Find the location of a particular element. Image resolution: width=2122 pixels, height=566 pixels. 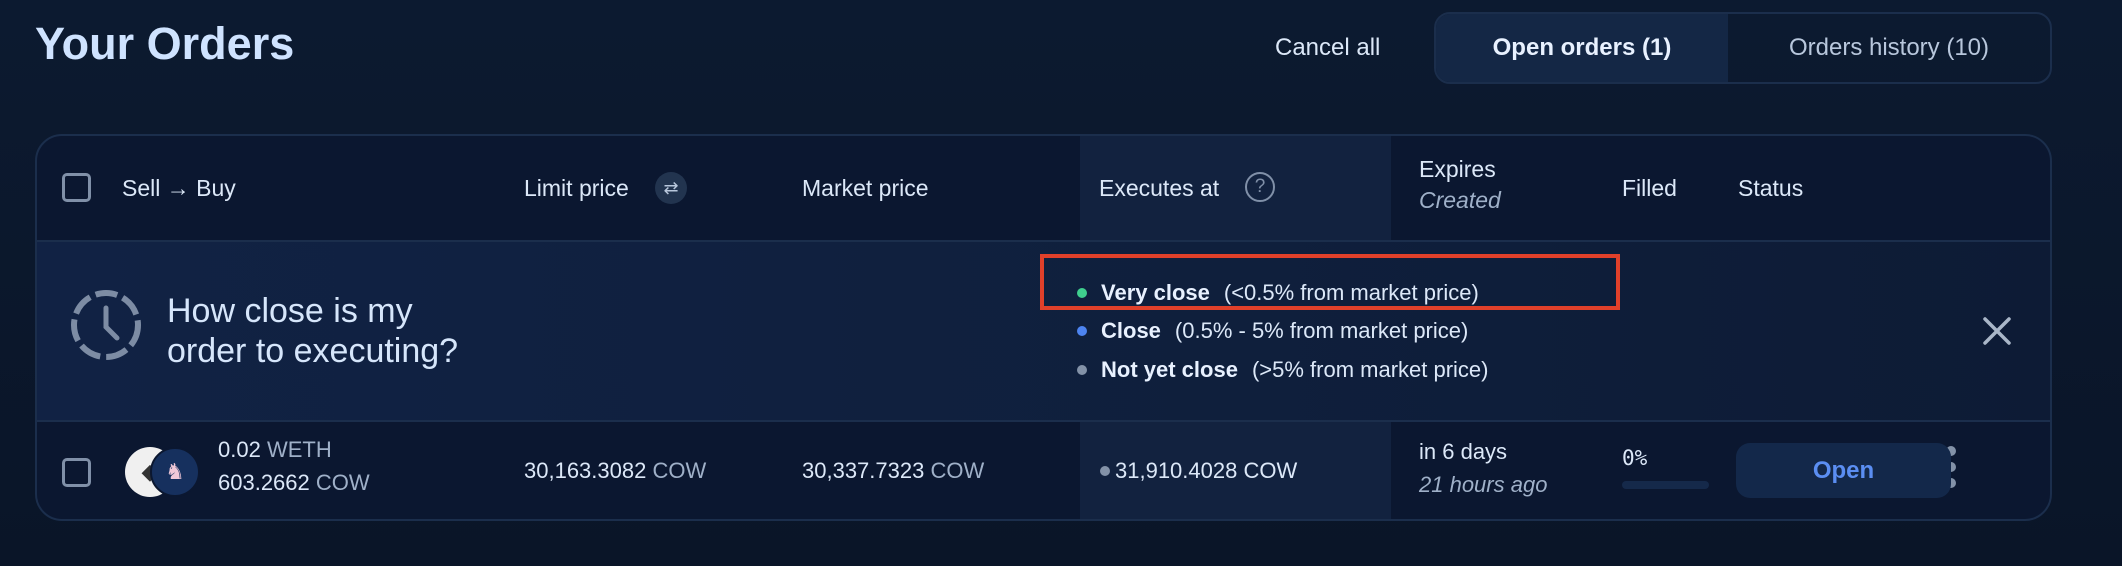

col-filled: Filled is located at coordinates (1649, 188).